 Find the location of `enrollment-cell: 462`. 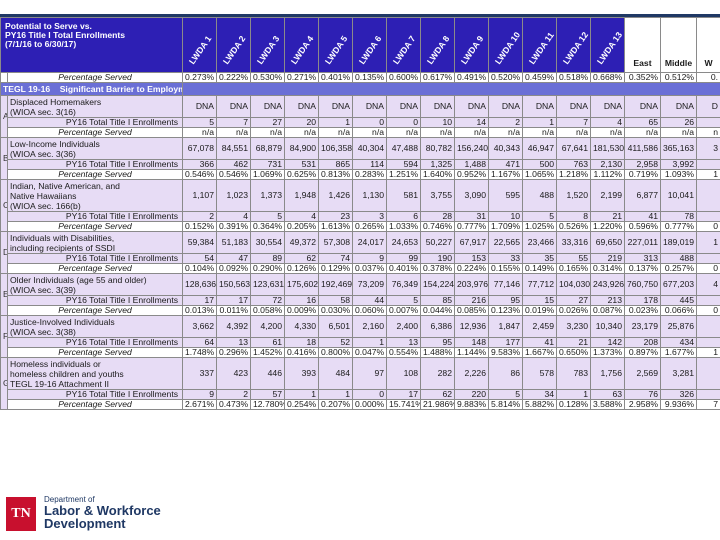

enrollment-cell: 462 is located at coordinates (233, 164).